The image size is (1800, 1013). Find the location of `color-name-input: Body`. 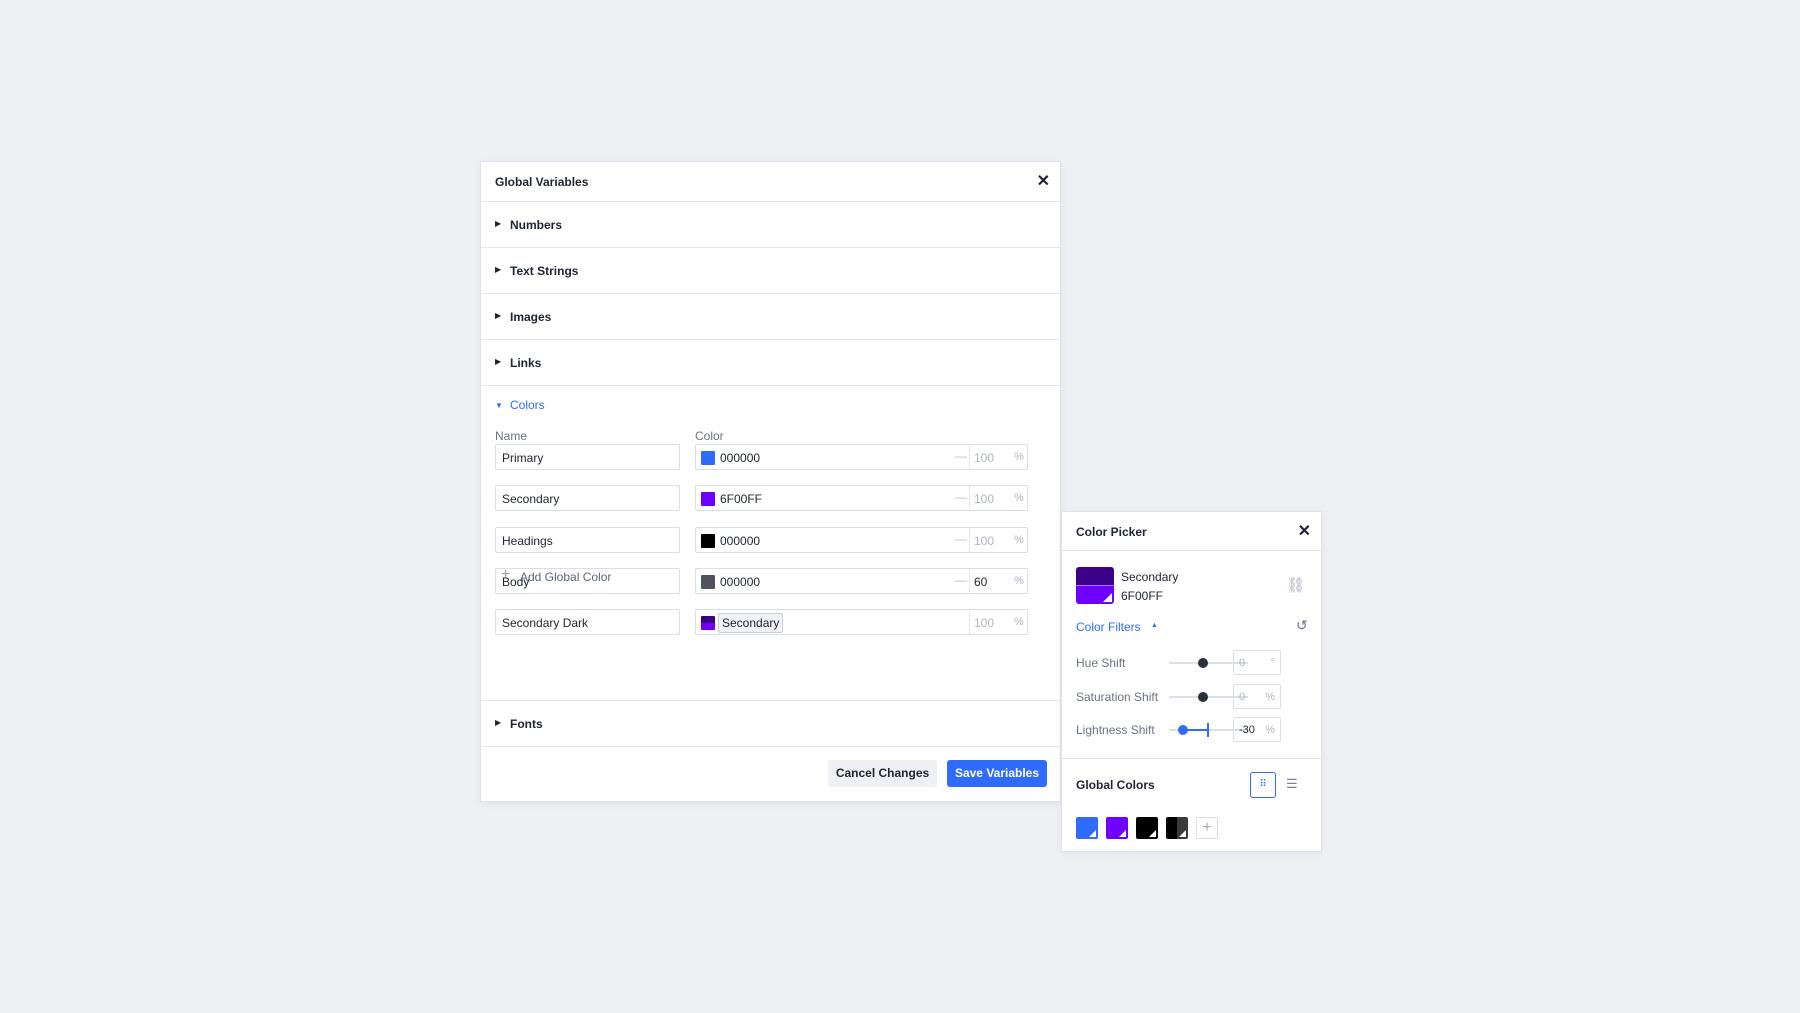

color-name-input: Body is located at coordinates (587, 580).